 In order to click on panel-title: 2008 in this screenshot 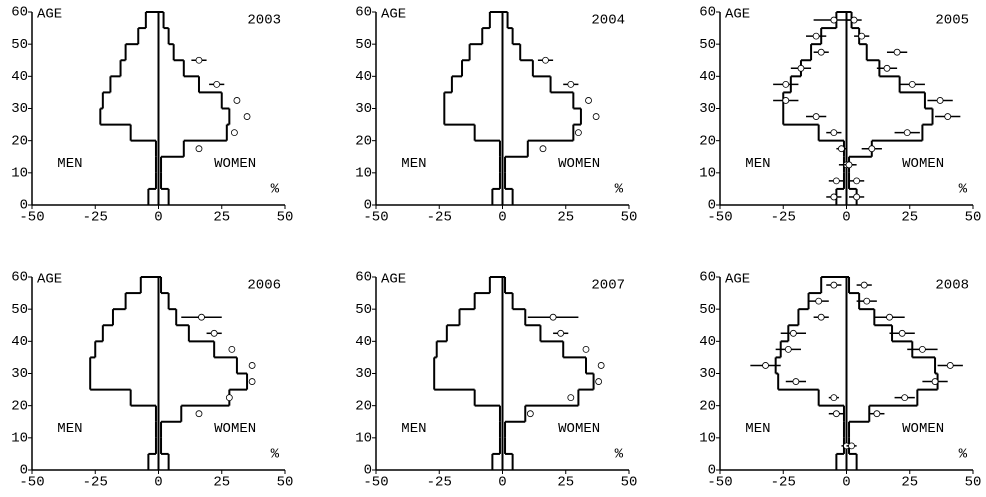, I will do `click(952, 286)`.